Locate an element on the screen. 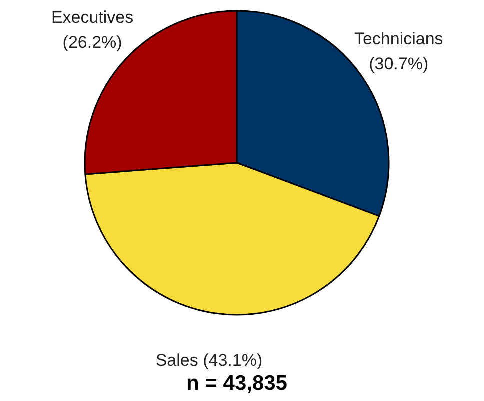 The image size is (484, 401). slice-label: Sales (43.1%) is located at coordinates (209, 360).